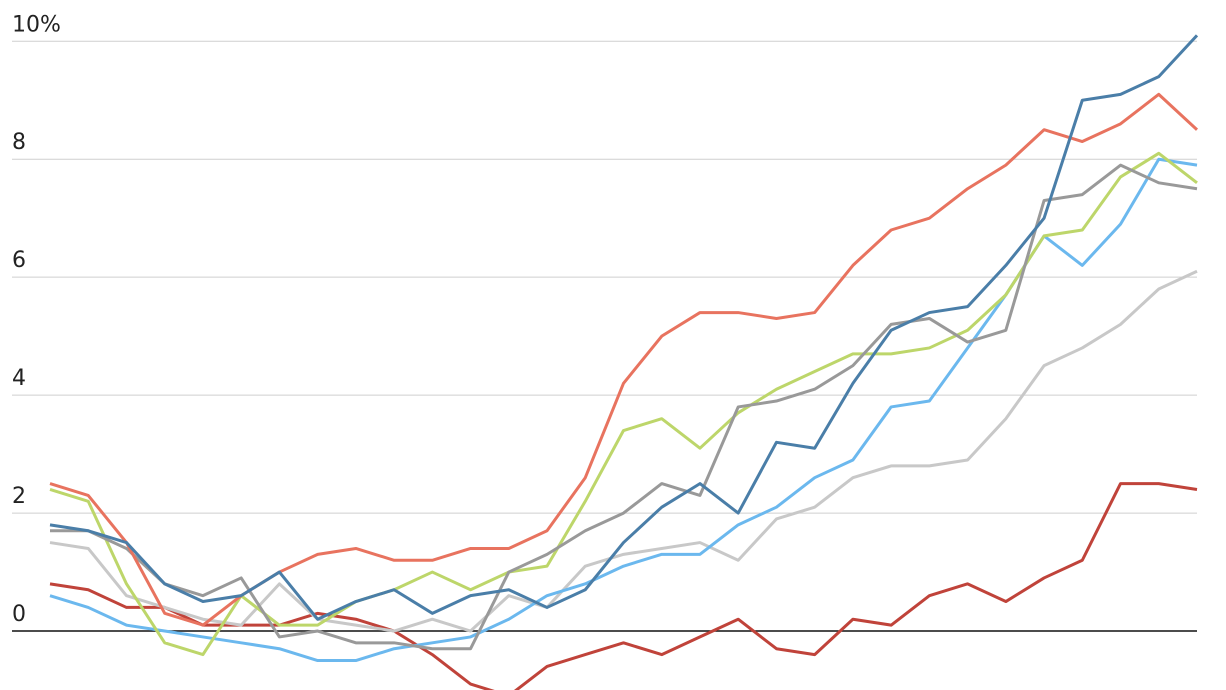 The width and height of the screenshot is (1226, 690). What do you see at coordinates (19, 496) in the screenshot?
I see `y-tick-label: 2` at bounding box center [19, 496].